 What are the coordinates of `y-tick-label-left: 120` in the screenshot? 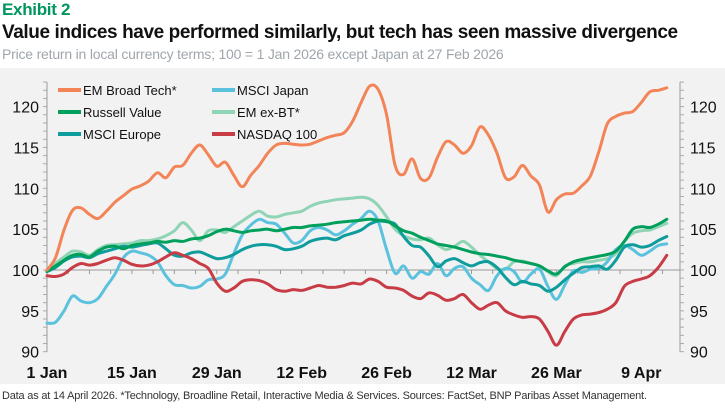 It's located at (25, 108).